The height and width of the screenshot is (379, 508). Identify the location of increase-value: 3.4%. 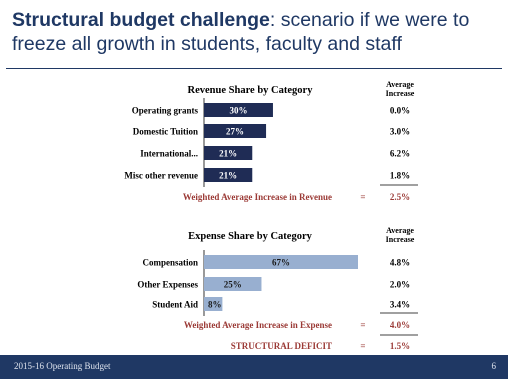
(400, 305).